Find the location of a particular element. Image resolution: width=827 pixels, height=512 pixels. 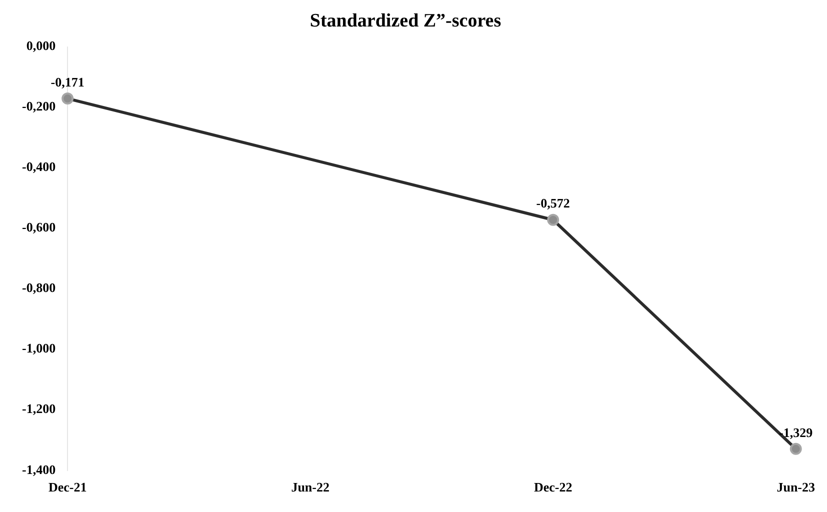

data-label: -0,171 is located at coordinates (67, 82).